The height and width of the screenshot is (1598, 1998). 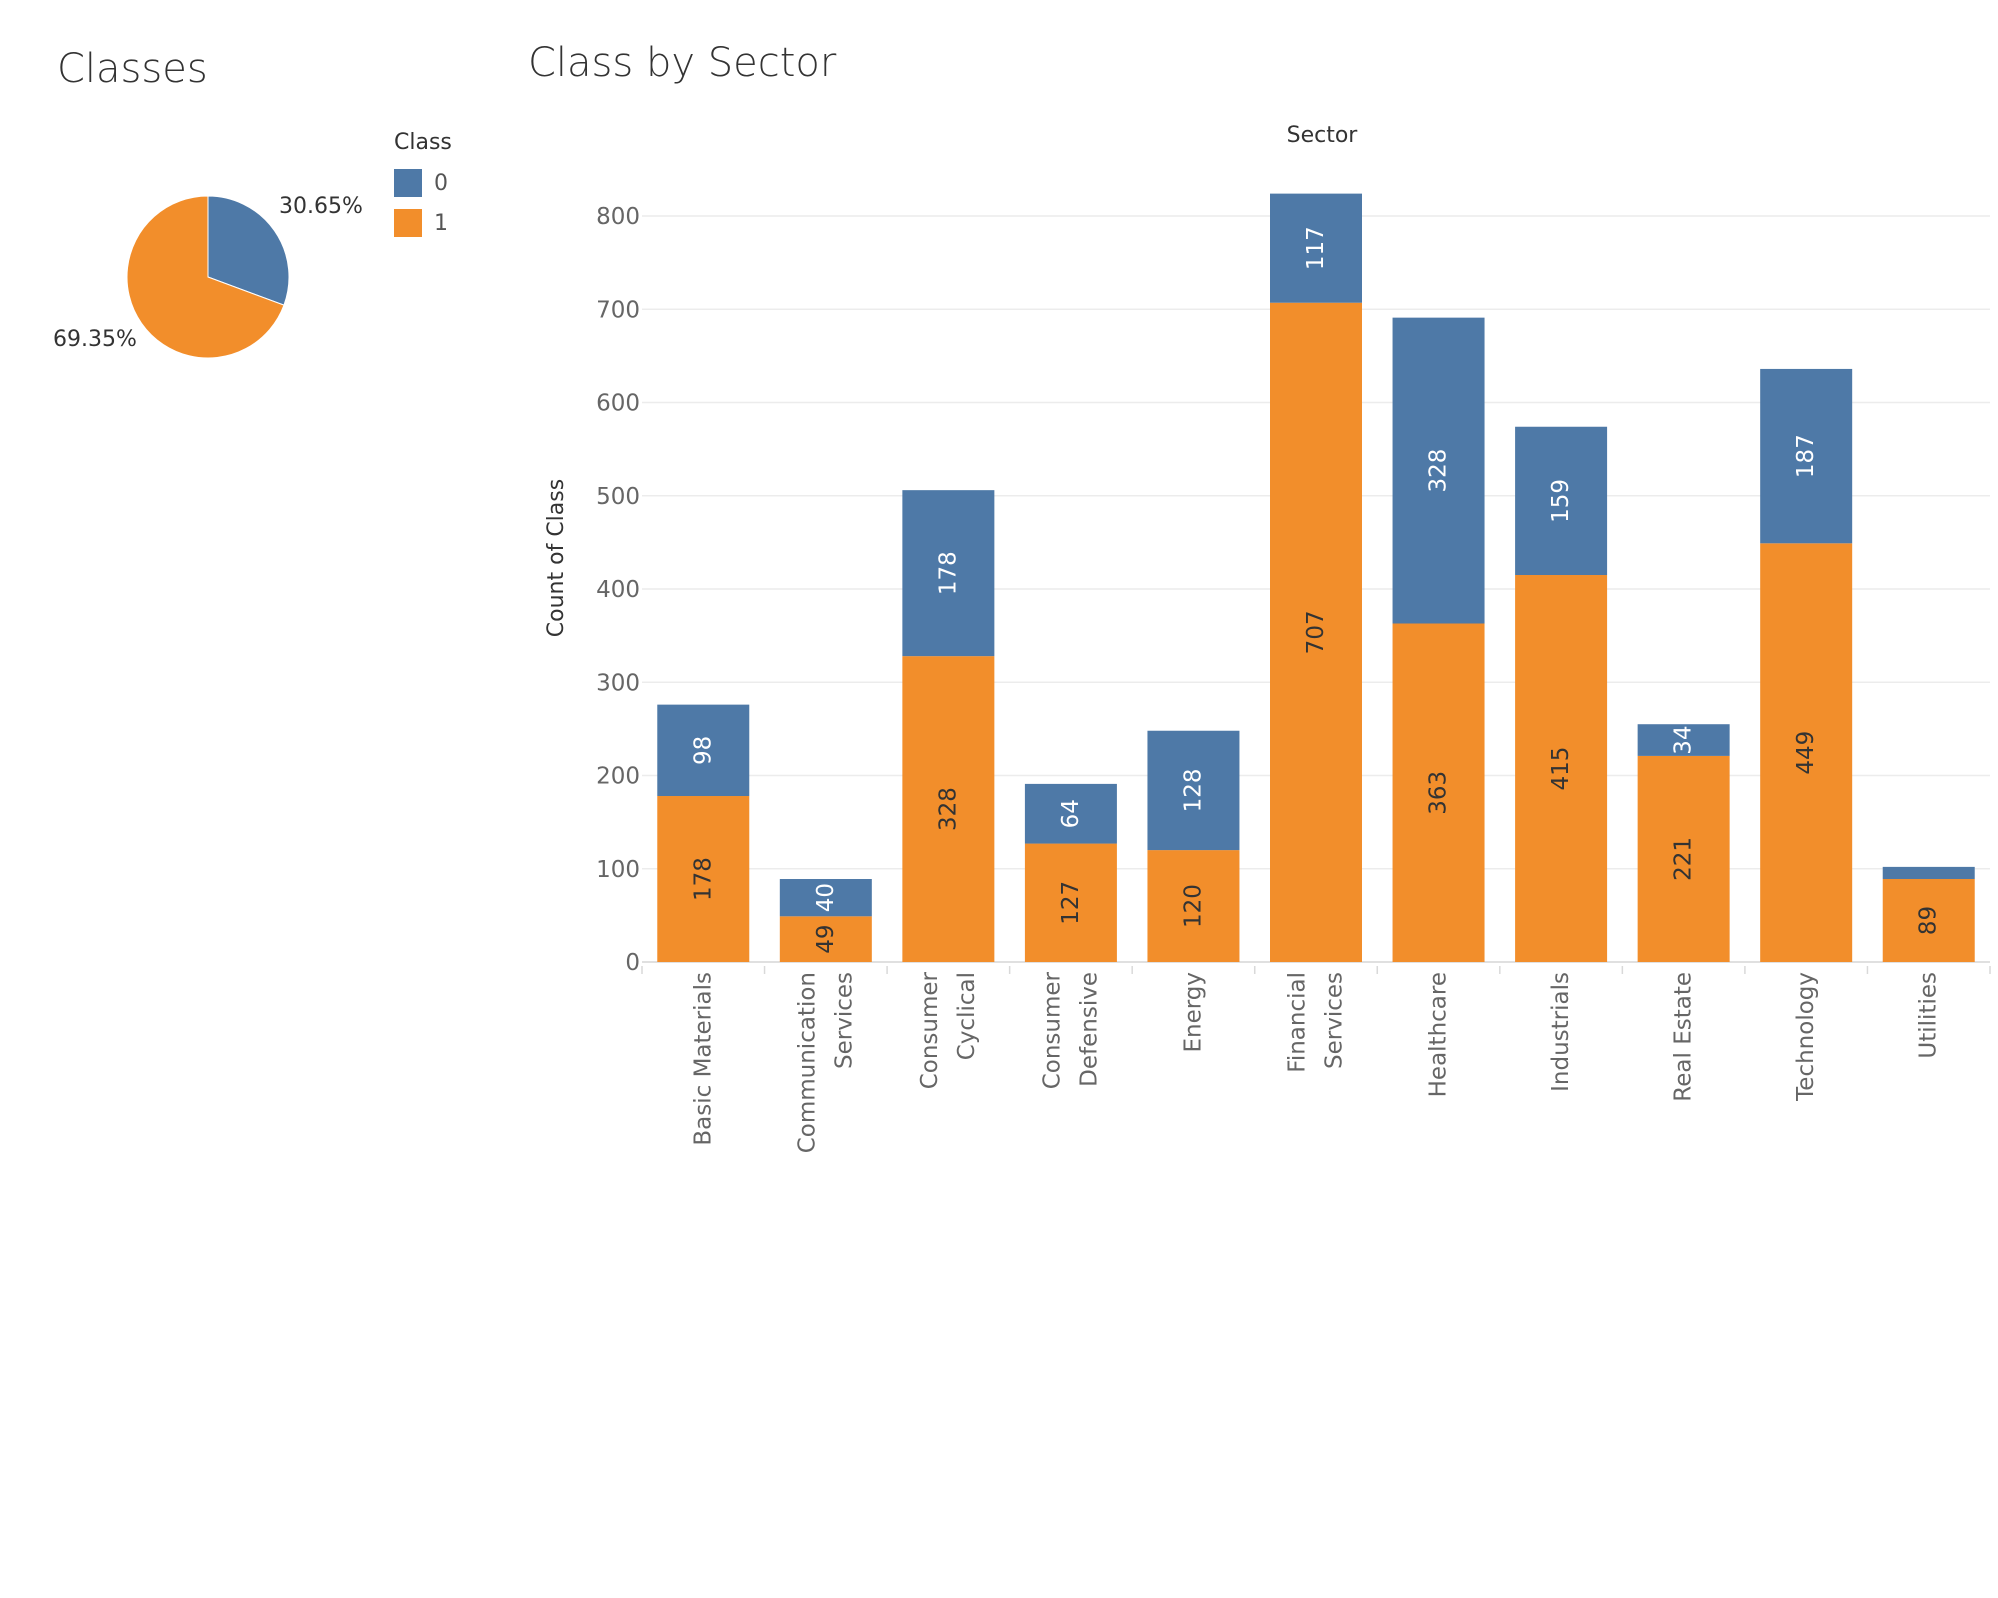 What do you see at coordinates (618, 683) in the screenshot?
I see `y-tick-label: 300` at bounding box center [618, 683].